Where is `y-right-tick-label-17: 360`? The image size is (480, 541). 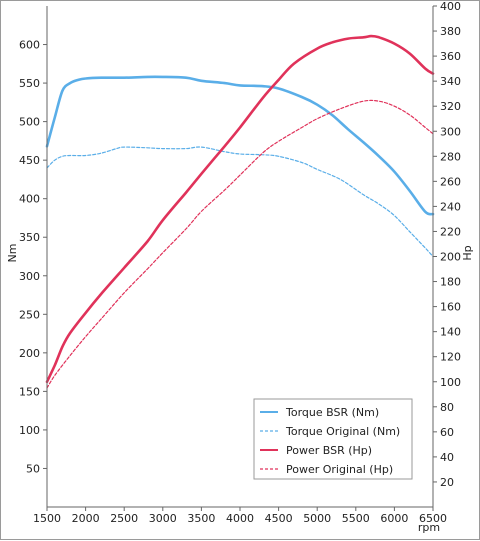
y-right-tick-label-17: 360 is located at coordinates (450, 56).